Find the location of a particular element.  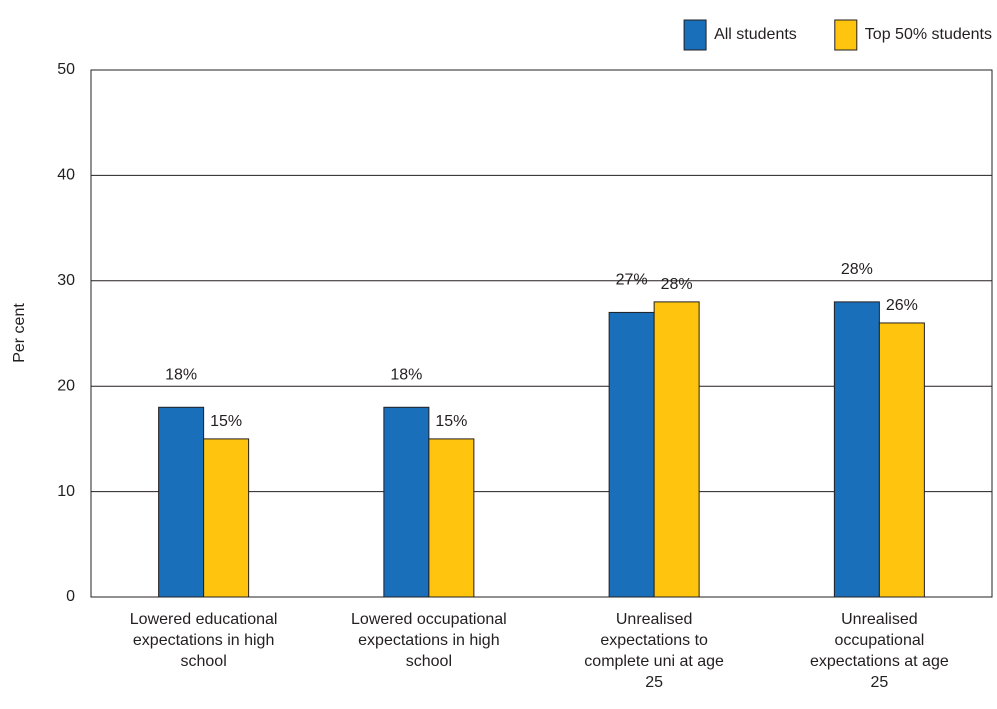

y-tick-label: 50 is located at coordinates (66, 69).